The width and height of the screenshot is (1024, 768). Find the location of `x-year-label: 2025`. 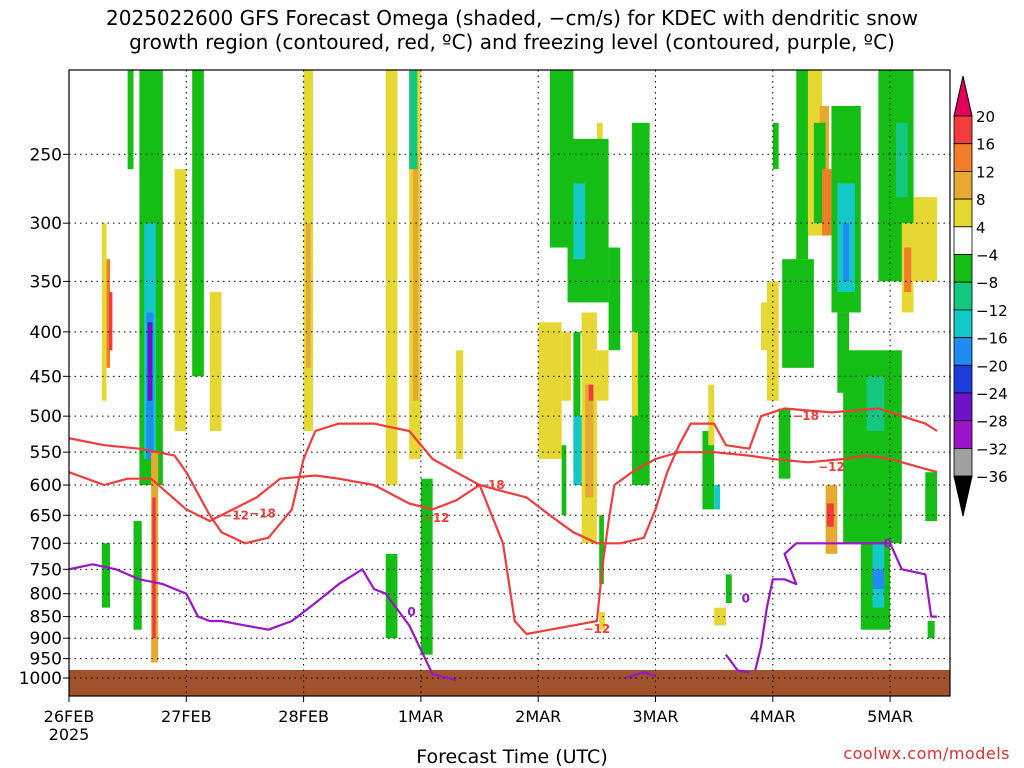

x-year-label: 2025 is located at coordinates (69, 734).